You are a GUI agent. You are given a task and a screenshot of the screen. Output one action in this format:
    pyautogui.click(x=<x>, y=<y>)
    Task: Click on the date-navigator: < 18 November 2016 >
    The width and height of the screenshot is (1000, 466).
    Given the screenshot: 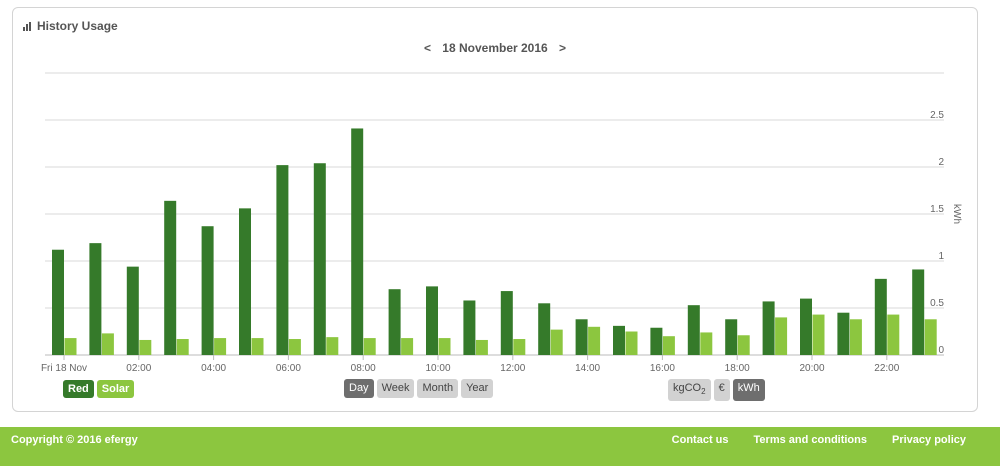 What is the action you would take?
    pyautogui.click(x=495, y=48)
    